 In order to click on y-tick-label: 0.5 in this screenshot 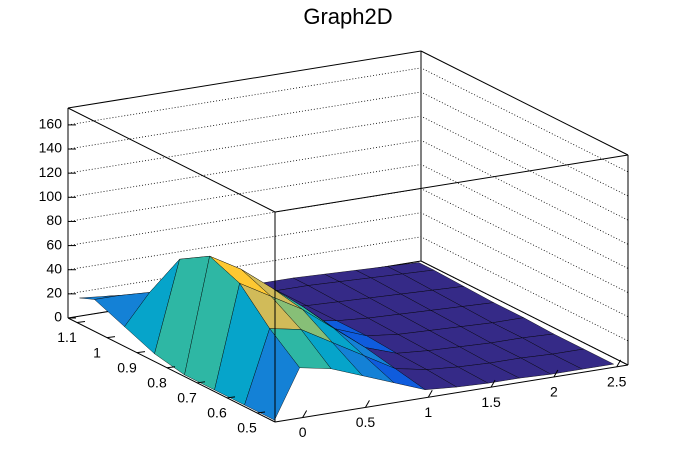, I will do `click(247, 428)`.